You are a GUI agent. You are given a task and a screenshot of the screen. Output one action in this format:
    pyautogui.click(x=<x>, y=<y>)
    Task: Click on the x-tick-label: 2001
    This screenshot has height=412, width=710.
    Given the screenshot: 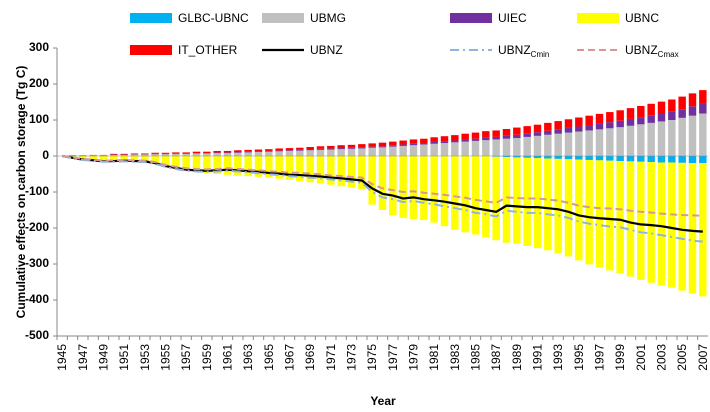 What is the action you would take?
    pyautogui.click(x=641, y=357)
    